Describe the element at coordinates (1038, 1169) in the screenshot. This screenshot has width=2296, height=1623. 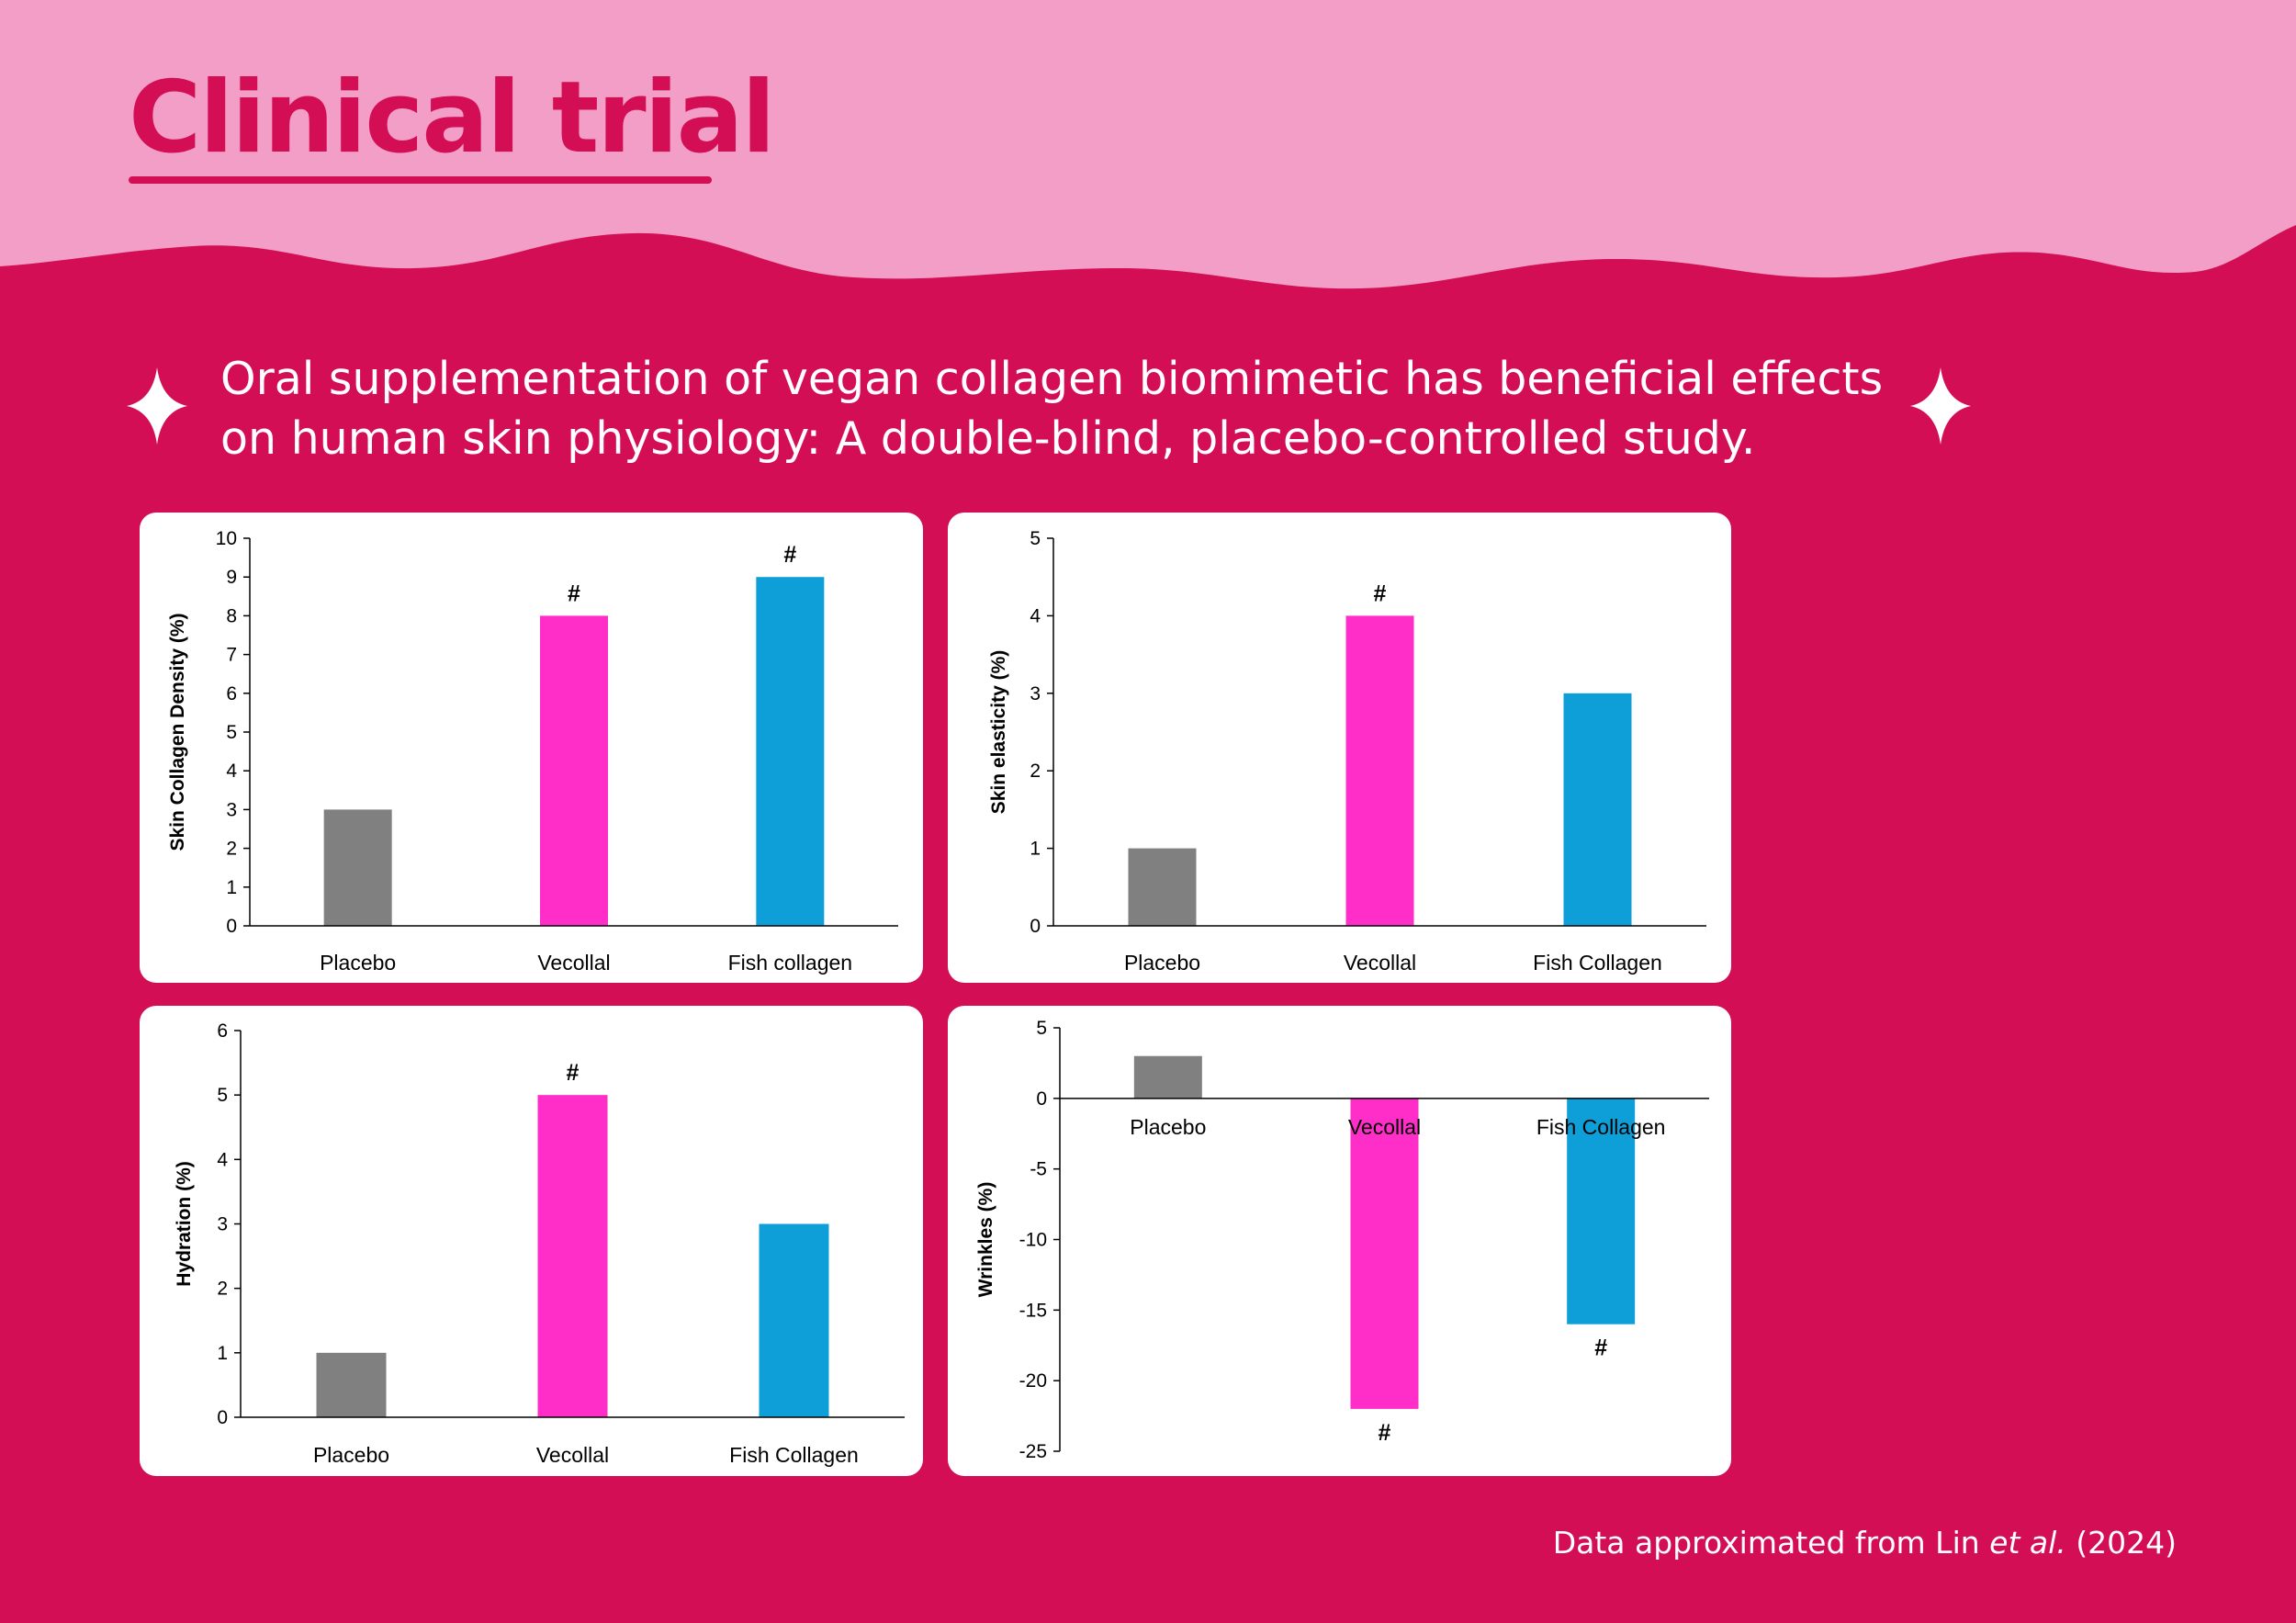
I see `y-tick-label: -5` at that location.